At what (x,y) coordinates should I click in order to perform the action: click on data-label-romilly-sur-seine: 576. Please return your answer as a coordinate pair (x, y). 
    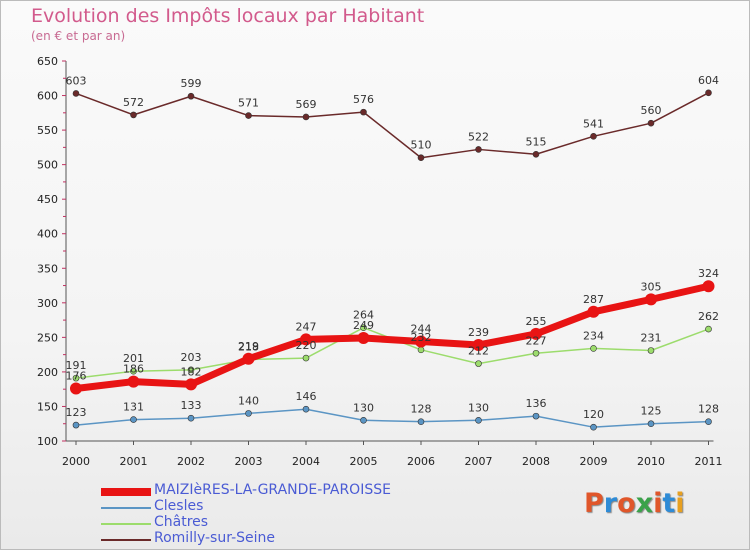
    Looking at the image, I should click on (363, 99).